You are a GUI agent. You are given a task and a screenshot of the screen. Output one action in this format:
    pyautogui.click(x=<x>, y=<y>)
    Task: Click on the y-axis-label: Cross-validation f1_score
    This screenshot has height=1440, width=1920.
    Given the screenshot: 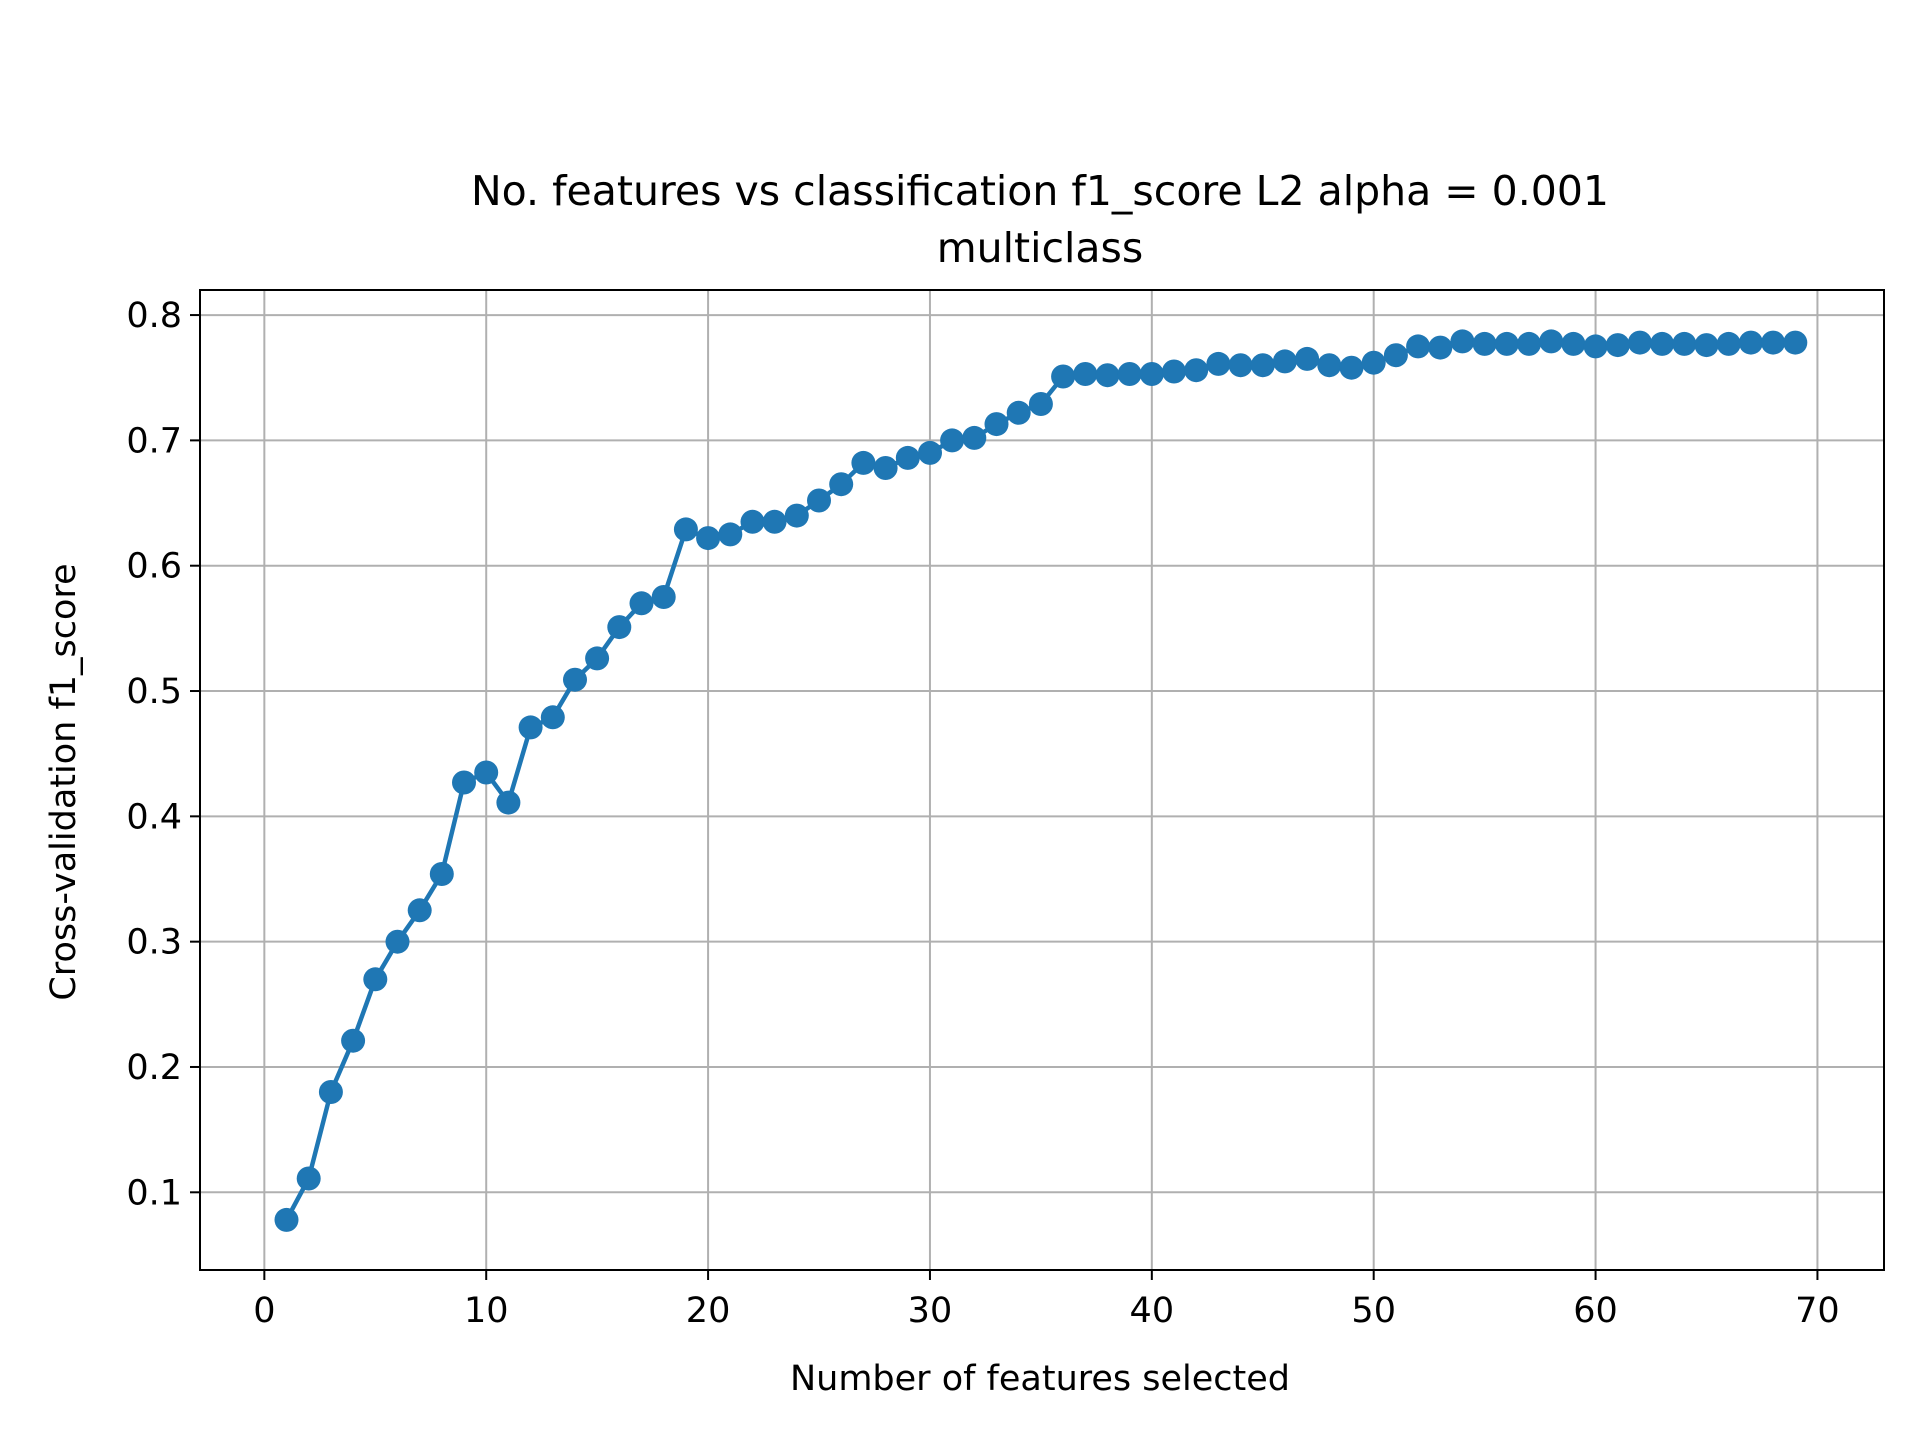 What is the action you would take?
    pyautogui.click(x=64, y=781)
    